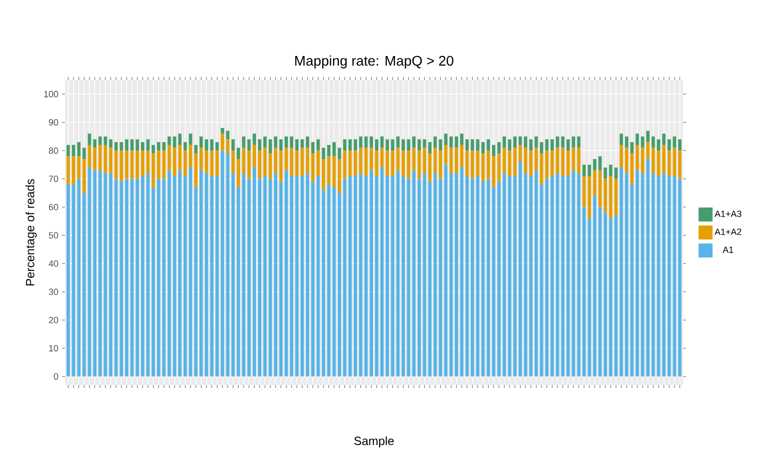 The image size is (781, 453). What do you see at coordinates (31, 232) in the screenshot?
I see `y-axis-title: Percentage of reads` at bounding box center [31, 232].